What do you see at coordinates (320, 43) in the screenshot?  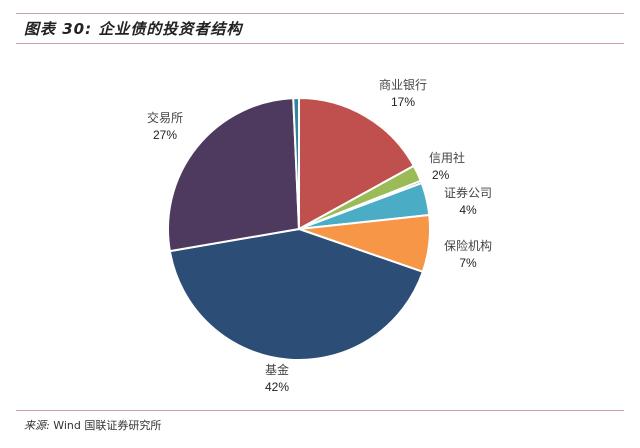 I see `title-rule` at bounding box center [320, 43].